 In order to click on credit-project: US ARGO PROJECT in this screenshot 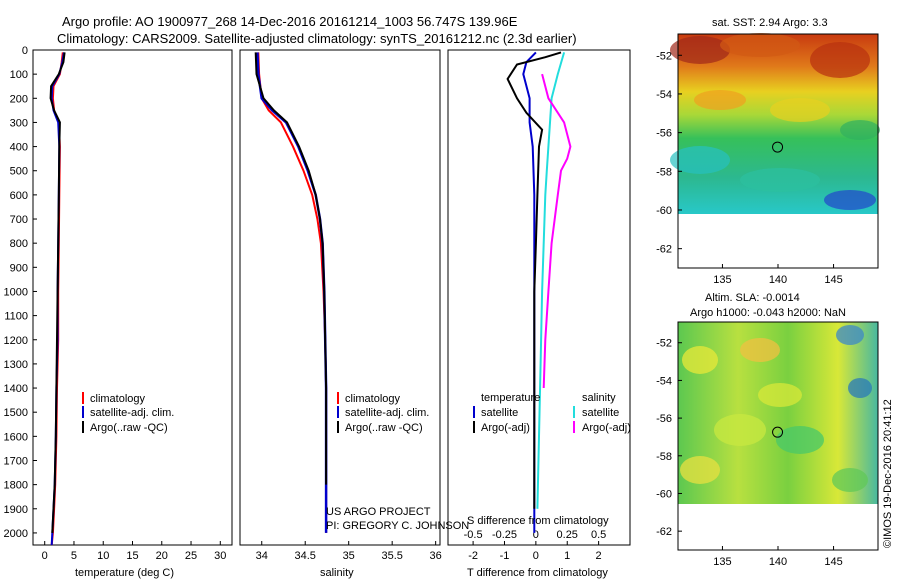, I will do `click(378, 512)`.